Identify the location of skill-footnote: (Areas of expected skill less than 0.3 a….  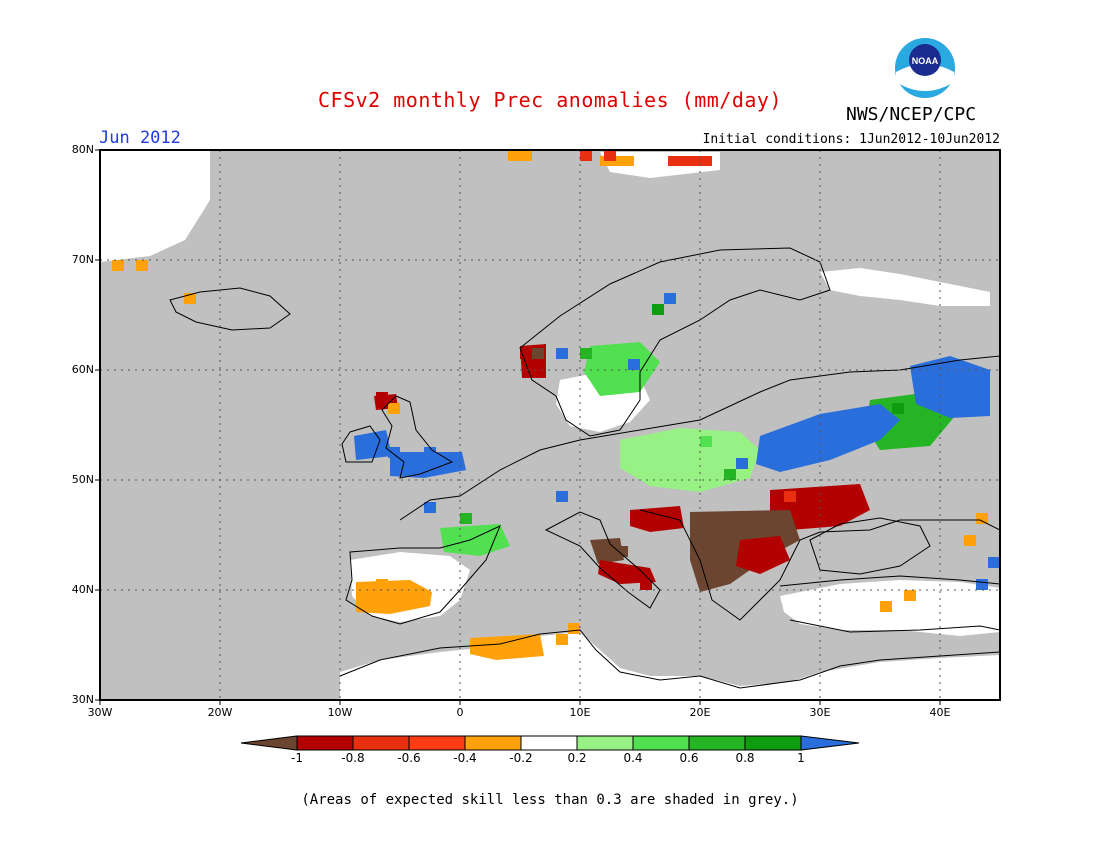
(550, 800).